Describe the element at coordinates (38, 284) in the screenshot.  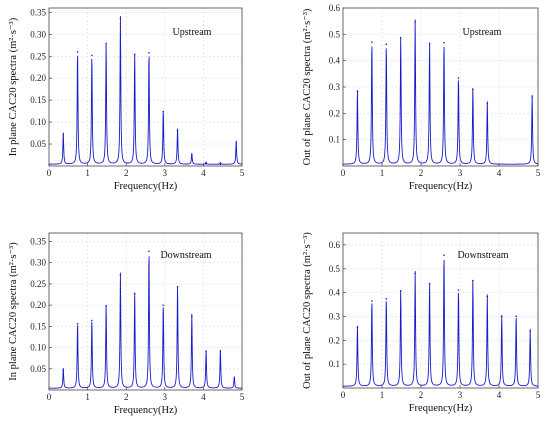
I see `y-tick-label: 0.25` at that location.